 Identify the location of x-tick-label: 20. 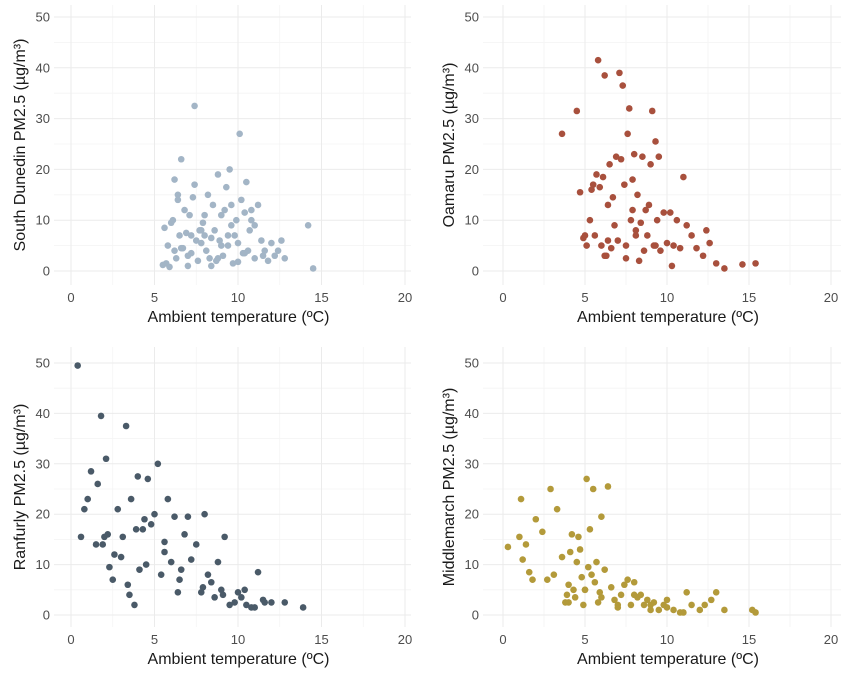
(831, 639).